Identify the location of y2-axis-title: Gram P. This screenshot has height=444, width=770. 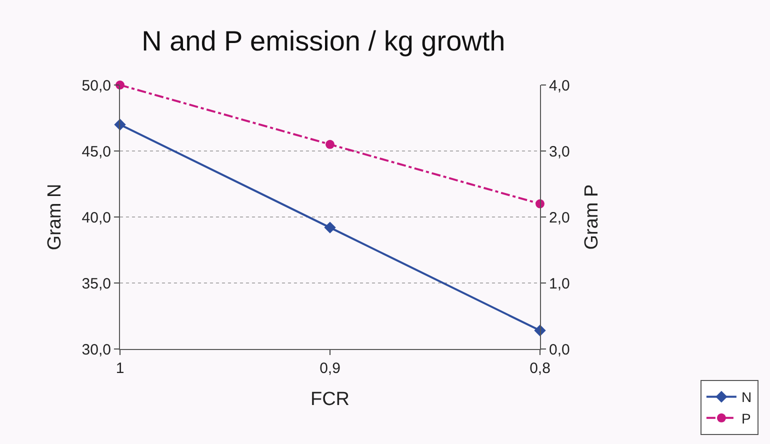
(592, 217).